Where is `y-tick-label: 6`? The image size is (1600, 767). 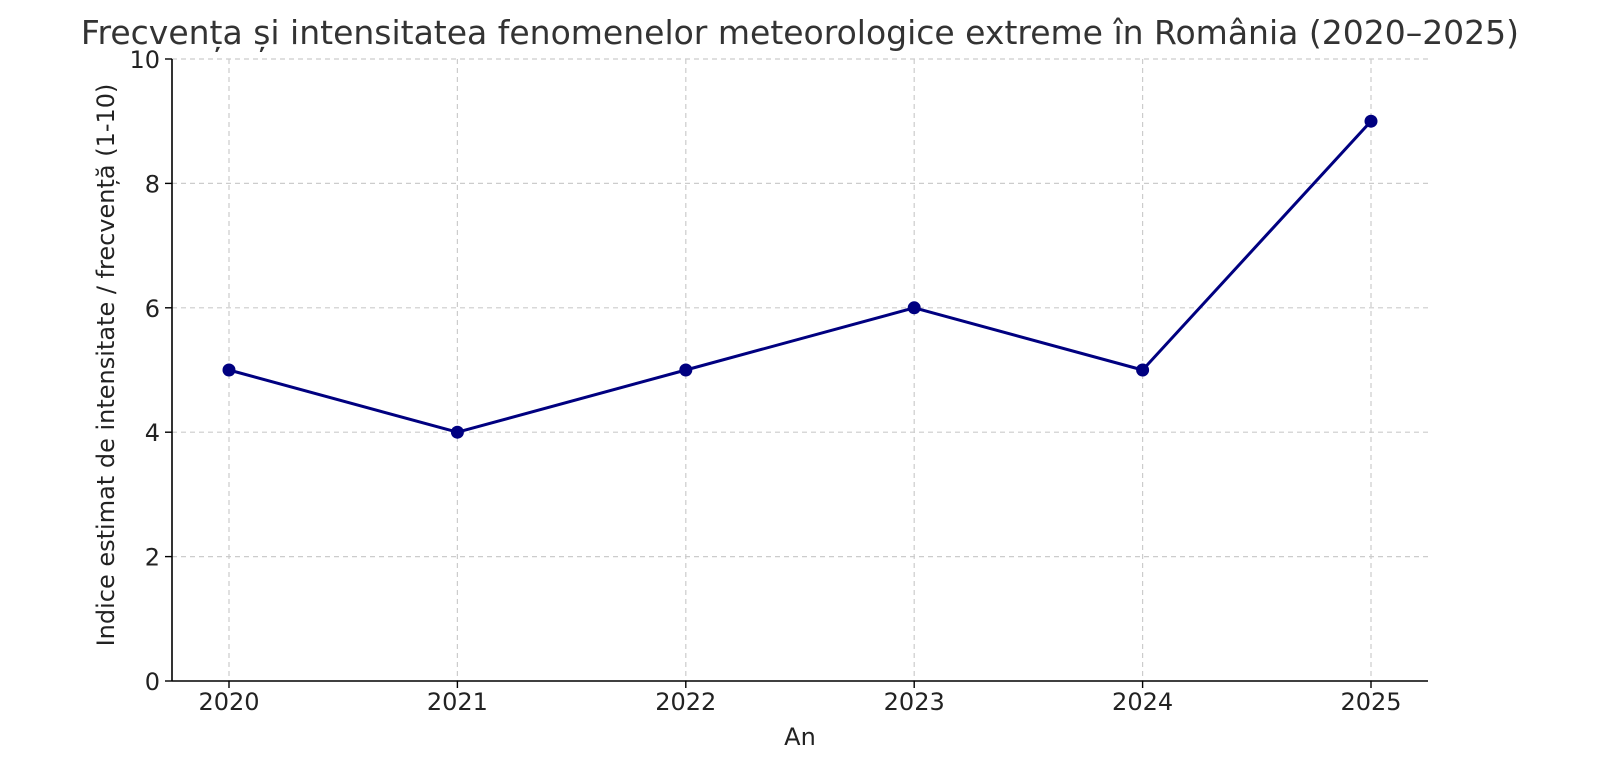
y-tick-label: 6 is located at coordinates (152, 309).